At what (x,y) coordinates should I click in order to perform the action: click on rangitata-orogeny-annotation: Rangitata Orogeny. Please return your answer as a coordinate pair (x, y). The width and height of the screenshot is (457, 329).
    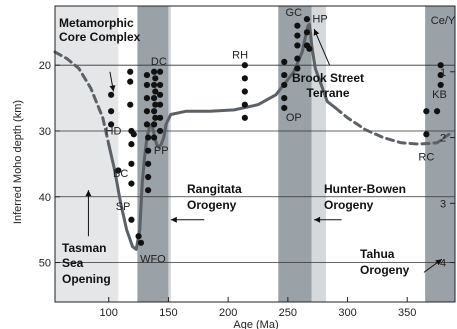
    Looking at the image, I should click on (214, 197).